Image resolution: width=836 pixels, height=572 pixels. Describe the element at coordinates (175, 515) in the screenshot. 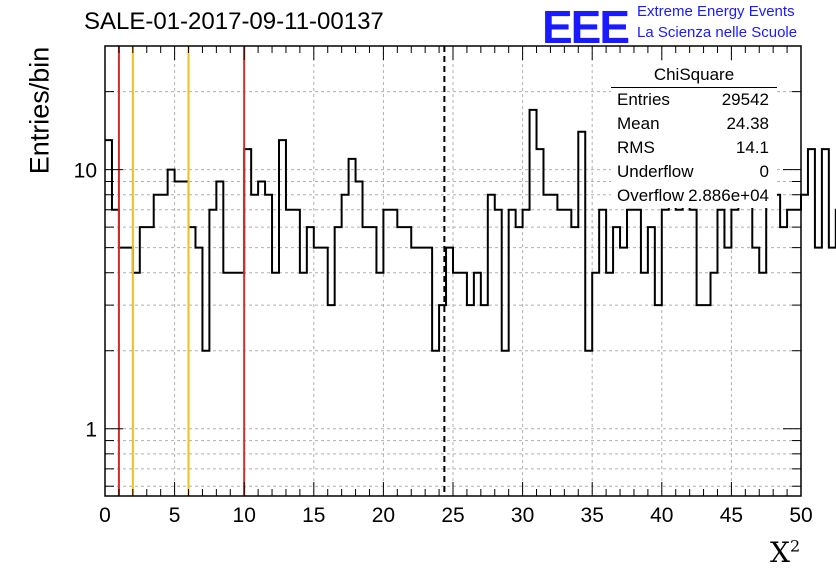

I see `x-tick-label: 5` at that location.